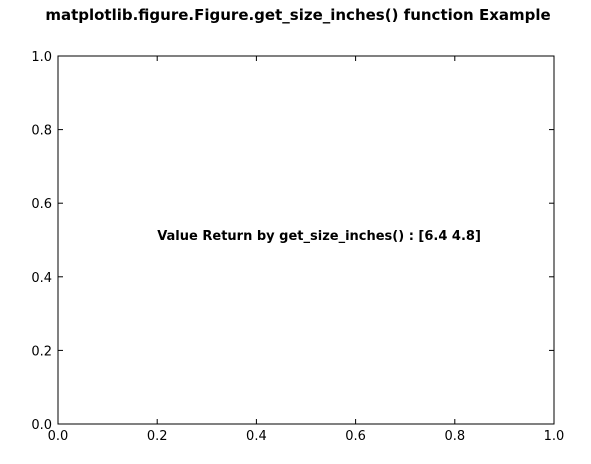  What do you see at coordinates (41, 351) in the screenshot?
I see `y-tick-label: 0.2` at bounding box center [41, 351].